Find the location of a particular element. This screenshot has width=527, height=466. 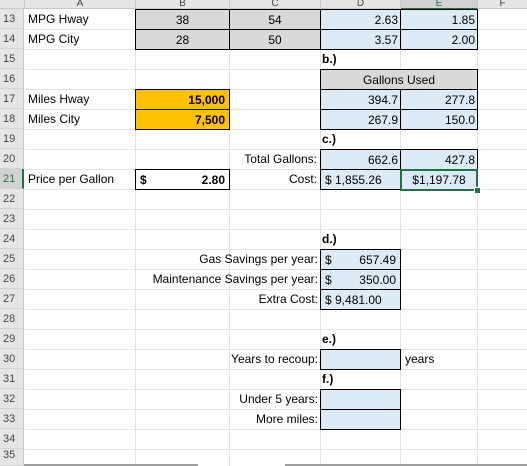

row-header-29: 29 is located at coordinates (12, 339).